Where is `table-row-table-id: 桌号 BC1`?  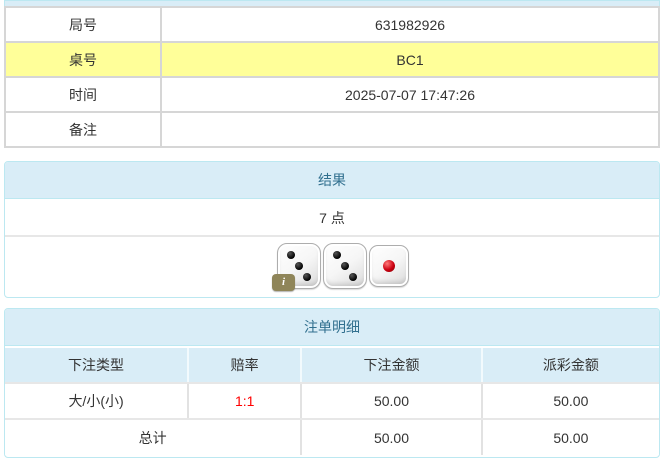 table-row-table-id: 桌号 BC1 is located at coordinates (332, 59).